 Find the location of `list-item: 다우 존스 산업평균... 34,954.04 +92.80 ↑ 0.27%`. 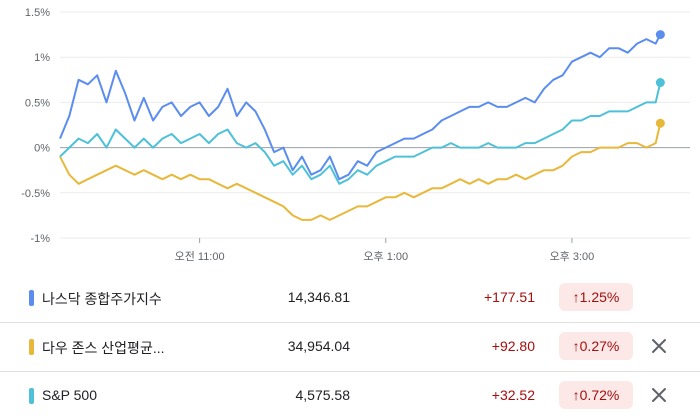

list-item: 다우 존스 산업평균... 34,954.04 +92.80 ↑ 0.27% is located at coordinates (350, 347).